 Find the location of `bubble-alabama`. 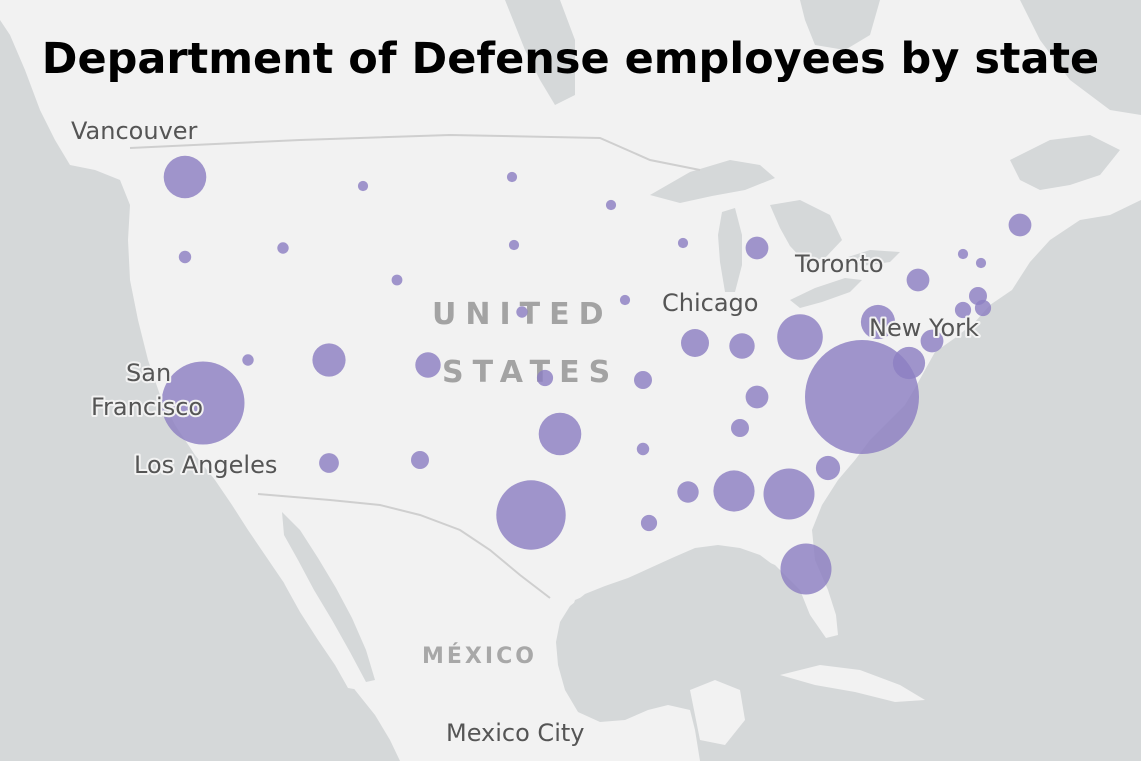

bubble-alabama is located at coordinates (734, 491).